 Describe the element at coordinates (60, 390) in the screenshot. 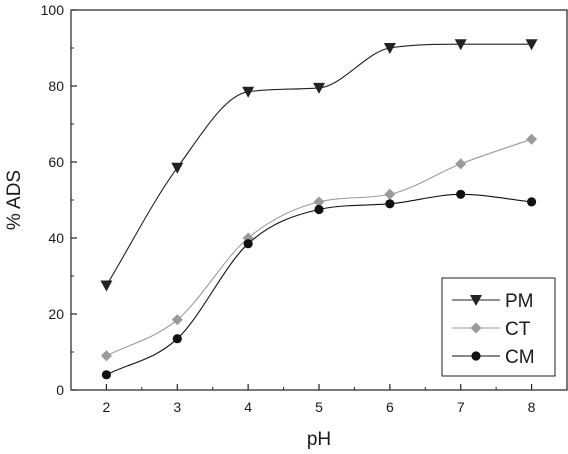

I see `y-tick-label: 0` at that location.